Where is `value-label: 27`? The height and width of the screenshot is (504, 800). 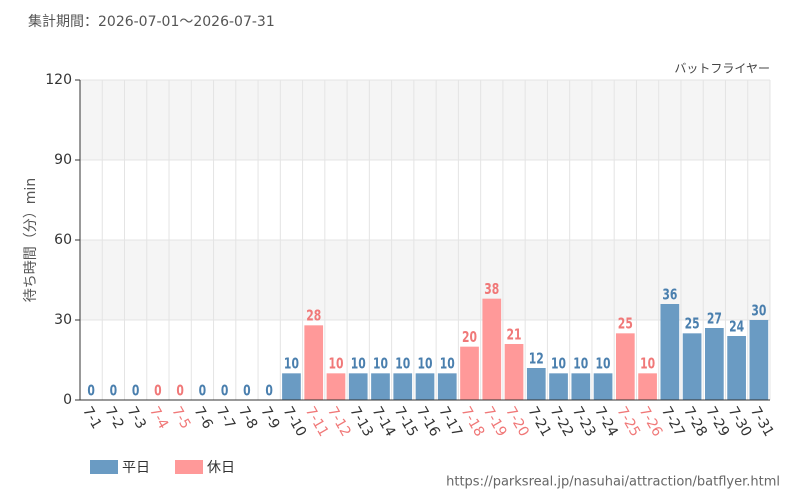
value-label: 27 is located at coordinates (714, 319).